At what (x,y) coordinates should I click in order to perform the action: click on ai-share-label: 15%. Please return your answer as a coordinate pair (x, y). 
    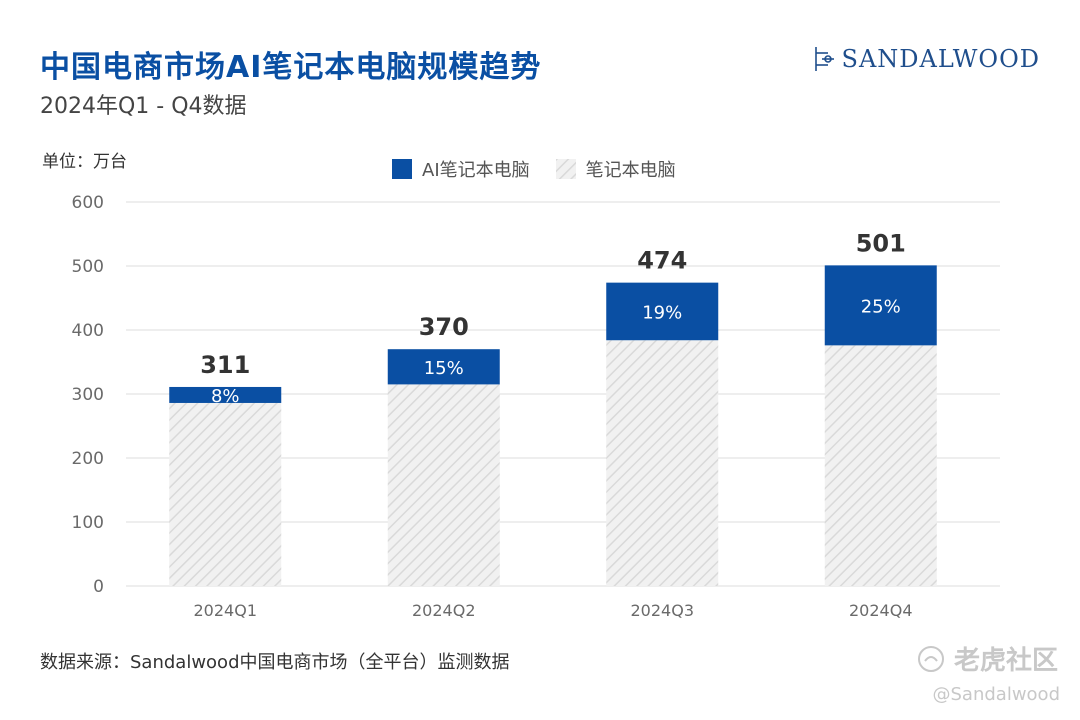
    Looking at the image, I should click on (444, 368).